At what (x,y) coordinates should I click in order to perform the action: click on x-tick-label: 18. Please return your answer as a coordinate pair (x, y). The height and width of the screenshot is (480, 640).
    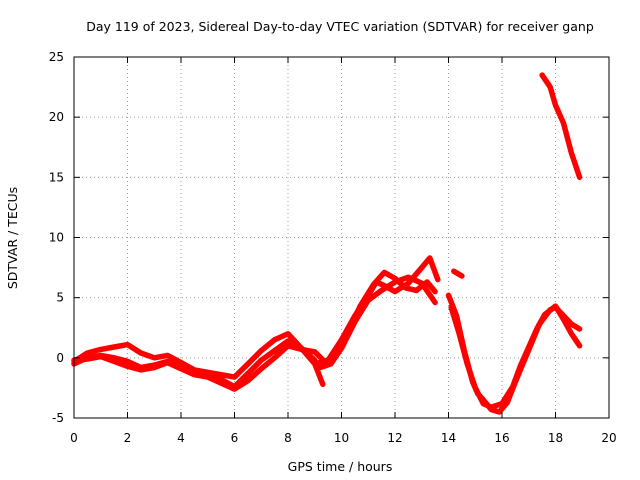
    Looking at the image, I should click on (555, 438).